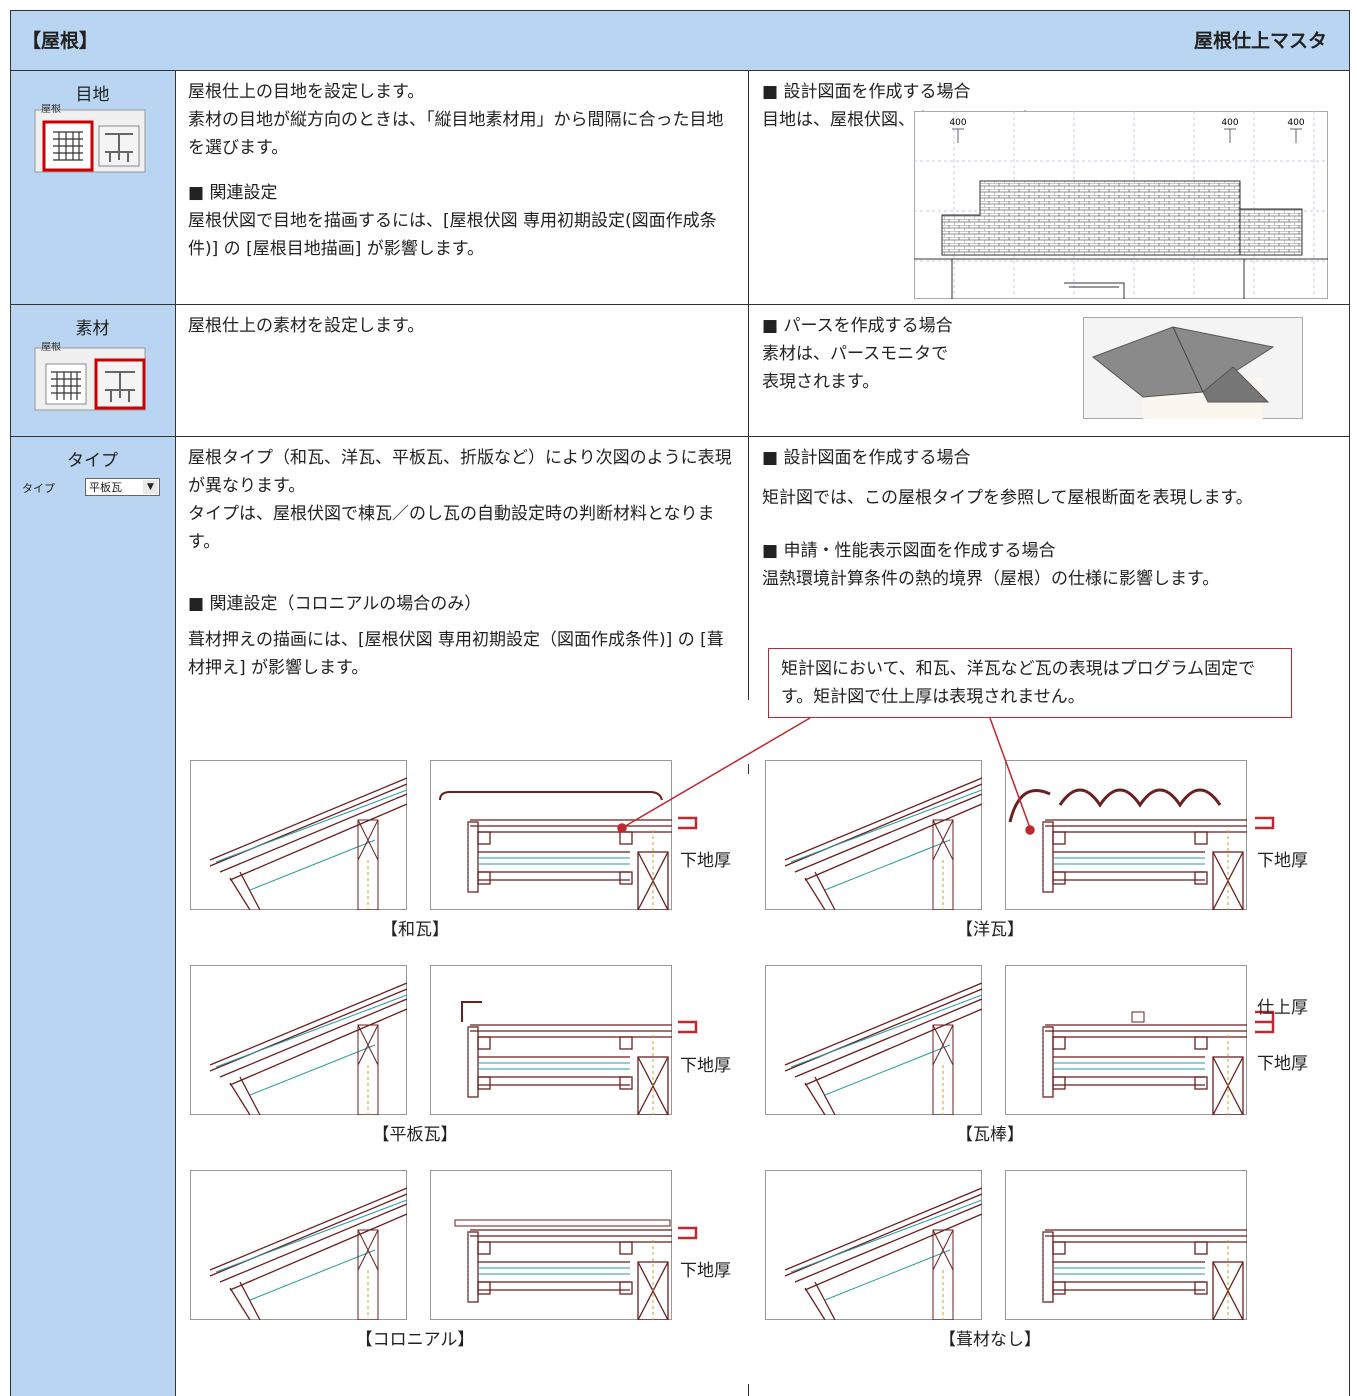  I want to click on paragraph: ■ 申請・性能表示図面を作成する場合, so click(909, 551).